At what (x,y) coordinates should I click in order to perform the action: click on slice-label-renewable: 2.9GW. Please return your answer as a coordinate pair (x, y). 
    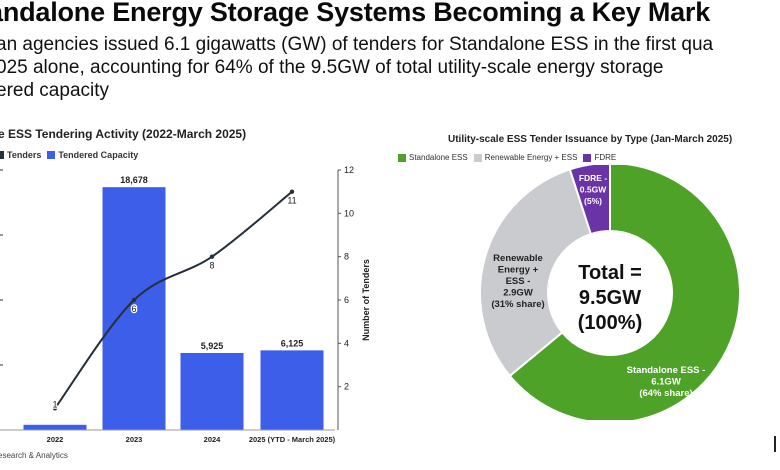
    Looking at the image, I should click on (518, 293).